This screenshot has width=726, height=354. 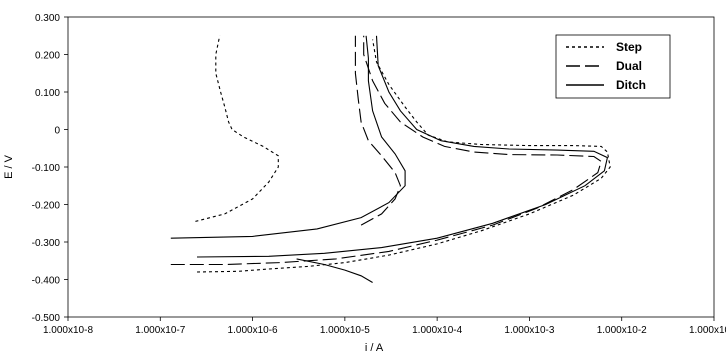 What do you see at coordinates (47, 18) in the screenshot?
I see `y-tick-label: 0.300` at bounding box center [47, 18].